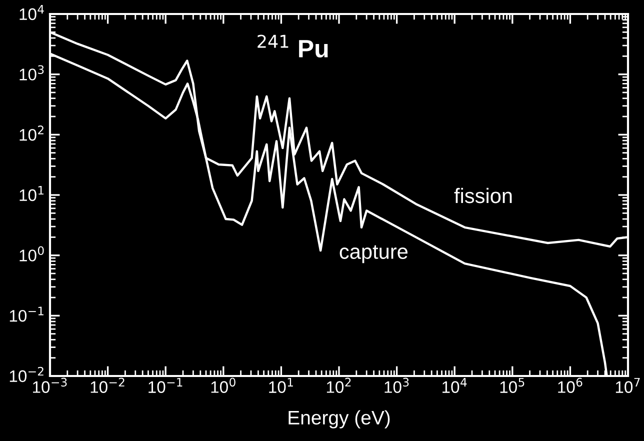  I want to click on x-tick-label: 10$^{−1}$, so click(165, 385).